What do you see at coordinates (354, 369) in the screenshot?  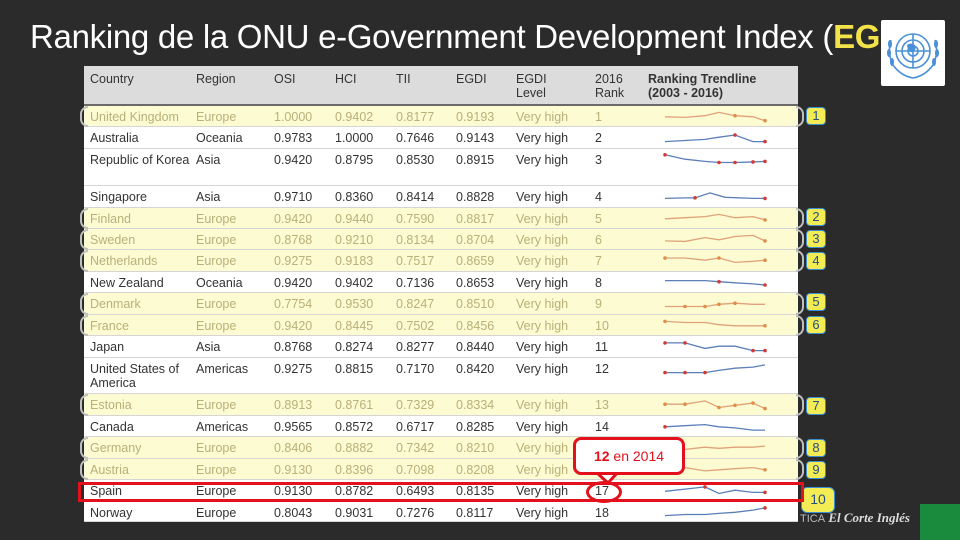 I see `cell-hci: 0.8815` at bounding box center [354, 369].